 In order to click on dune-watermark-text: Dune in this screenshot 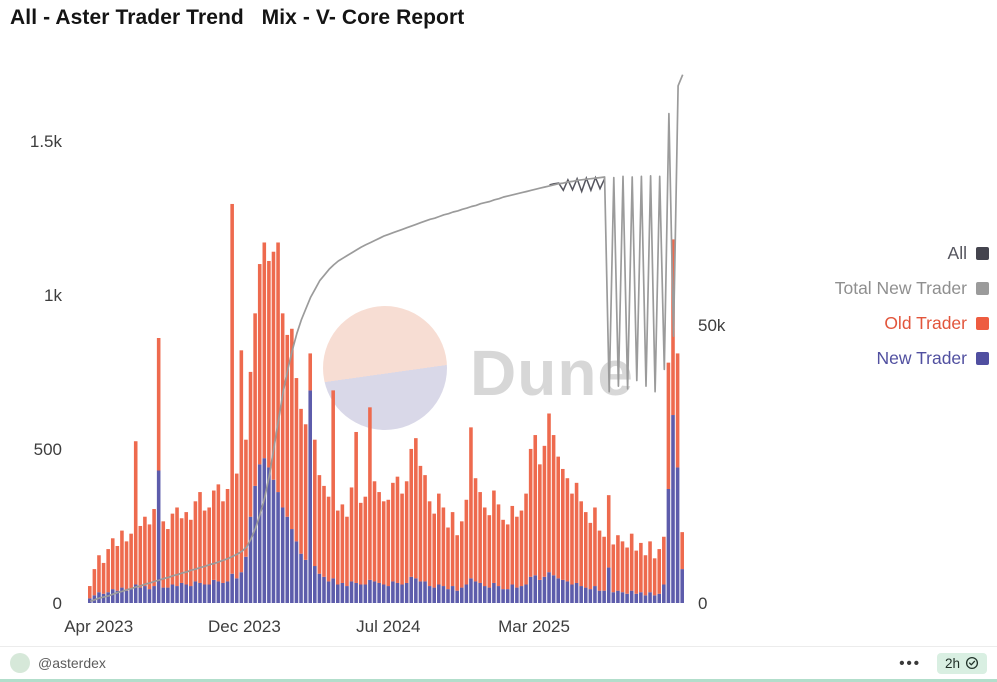, I will do `click(552, 373)`.